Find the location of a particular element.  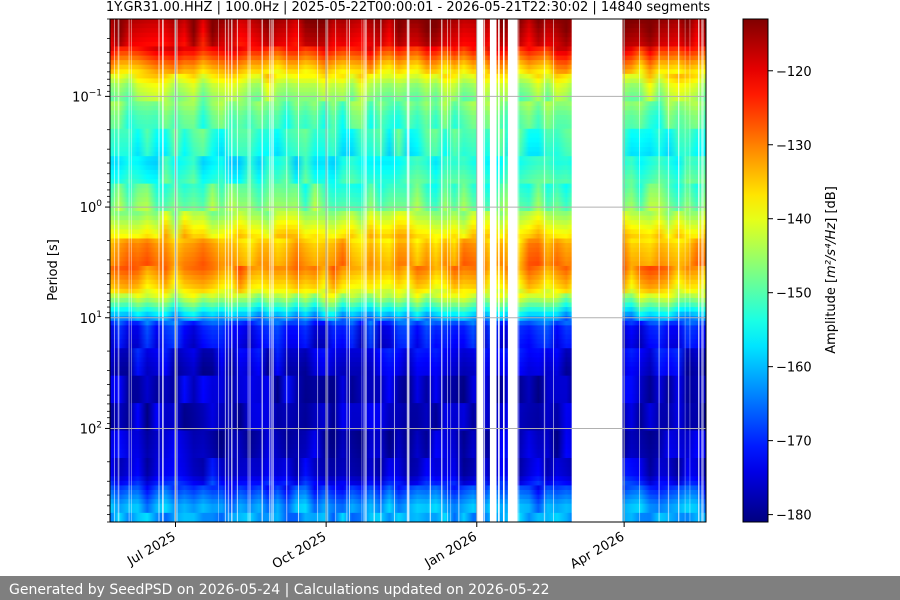

y-tick-label: 10¹ is located at coordinates (91, 318).